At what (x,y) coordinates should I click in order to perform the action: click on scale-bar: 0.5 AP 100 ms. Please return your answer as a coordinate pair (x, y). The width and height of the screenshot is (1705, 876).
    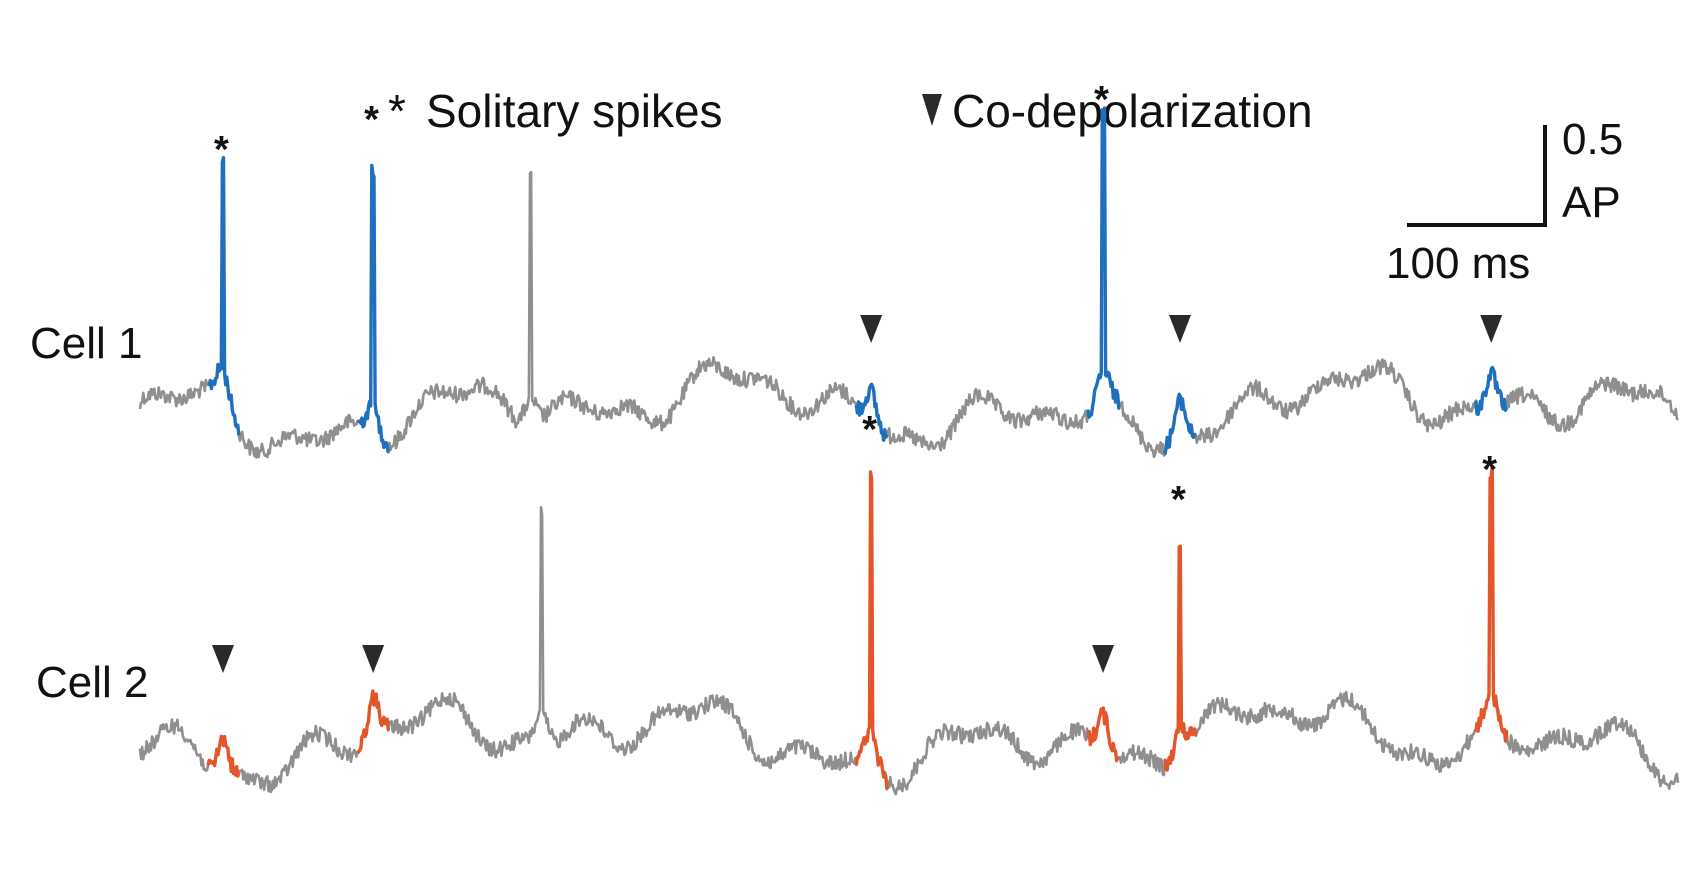
    Looking at the image, I should click on (1504, 201).